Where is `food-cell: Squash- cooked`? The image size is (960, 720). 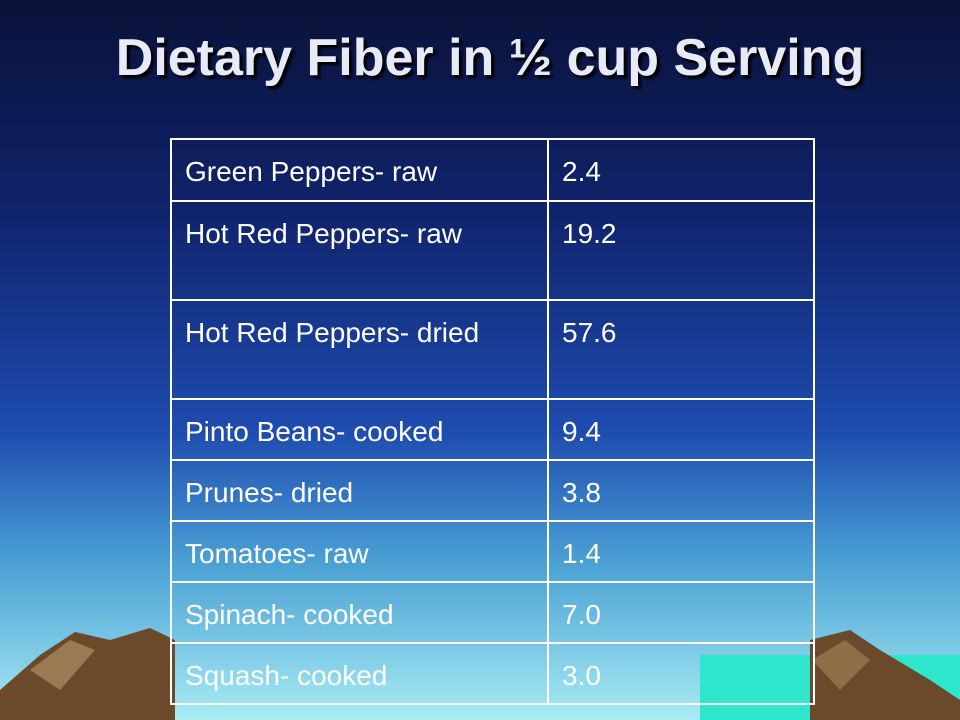 food-cell: Squash- cooked is located at coordinates (359, 673).